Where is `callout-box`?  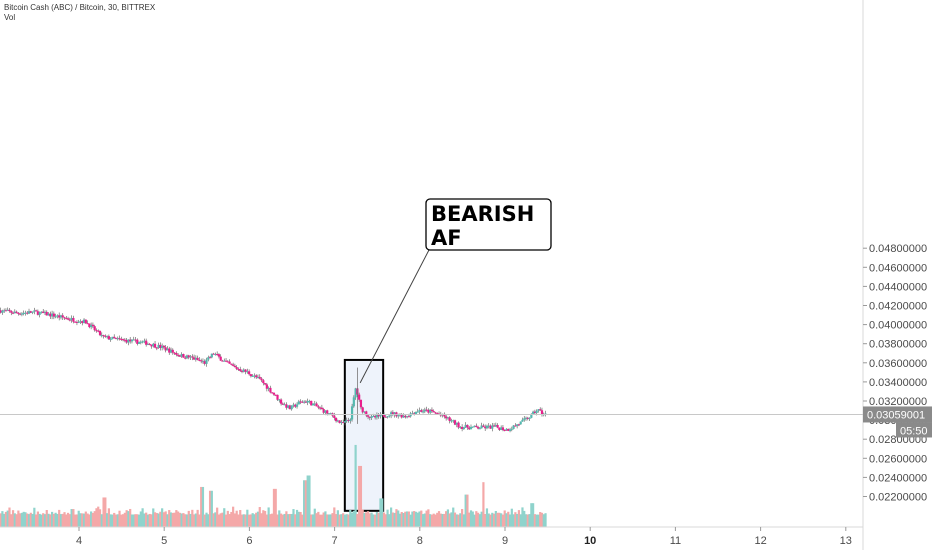 callout-box is located at coordinates (488, 224).